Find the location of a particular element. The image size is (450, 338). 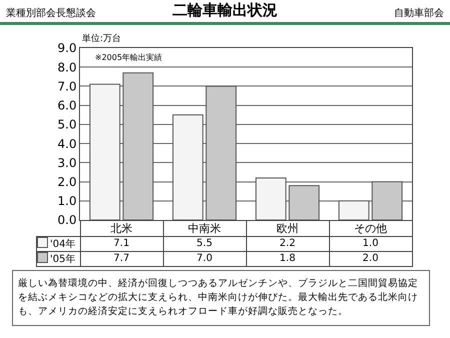

data-label: 1.0 is located at coordinates (370, 244).